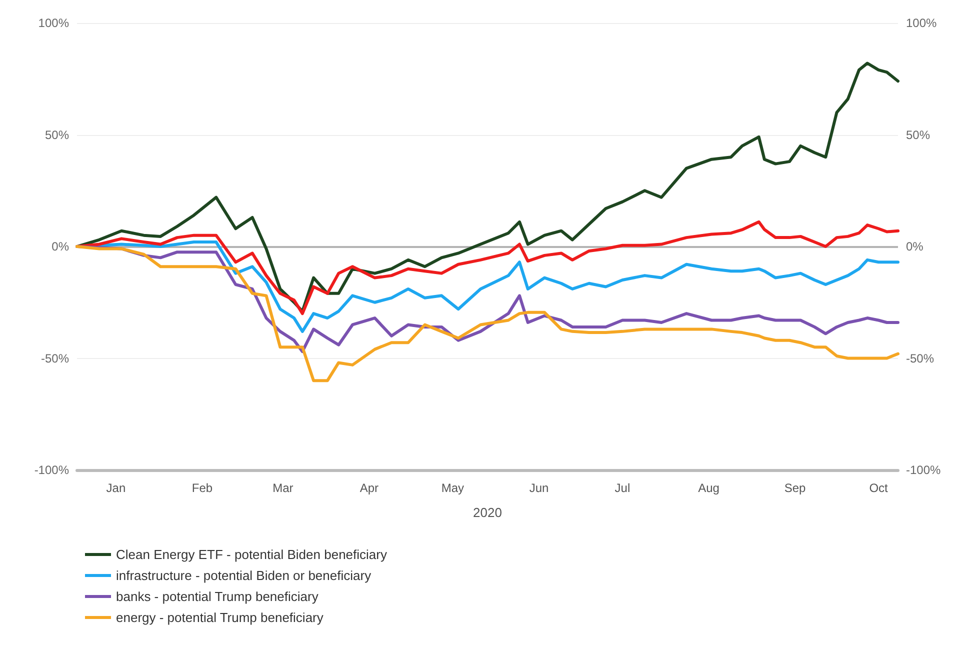 This screenshot has height=647, width=964. I want to click on y-tick-label: 0%, so click(61, 247).